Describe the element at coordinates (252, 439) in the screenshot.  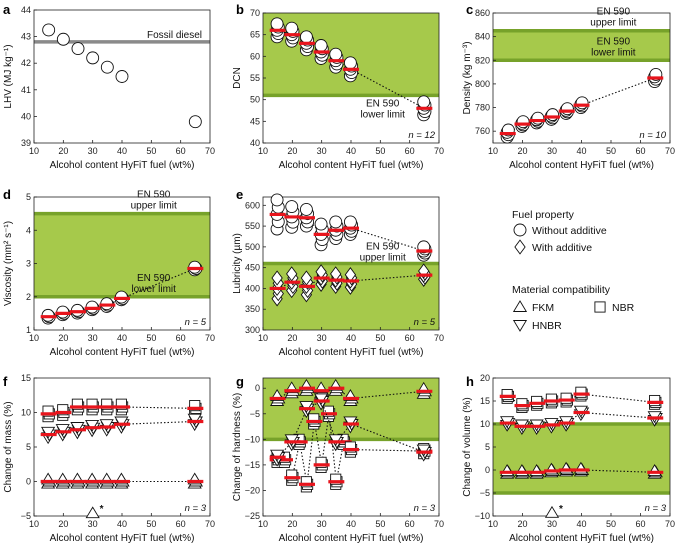
I see `y-tick-label-g-3: −10` at that location.